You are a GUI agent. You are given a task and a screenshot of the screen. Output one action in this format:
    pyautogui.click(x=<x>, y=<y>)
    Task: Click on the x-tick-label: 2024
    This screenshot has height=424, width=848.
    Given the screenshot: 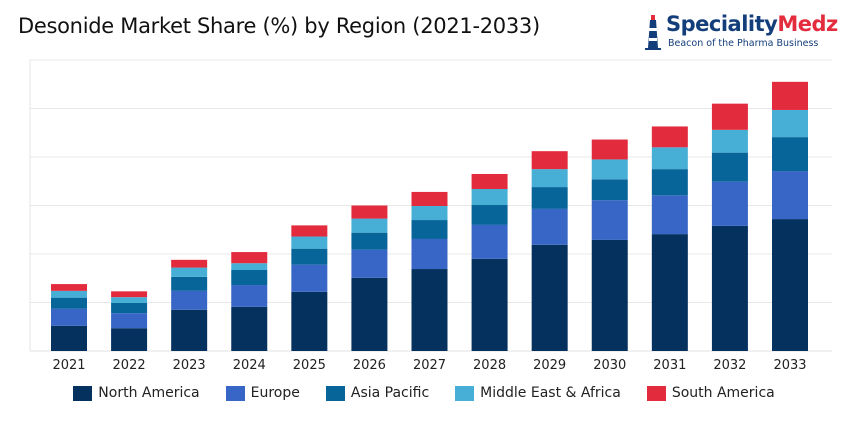 What is the action you would take?
    pyautogui.click(x=249, y=365)
    